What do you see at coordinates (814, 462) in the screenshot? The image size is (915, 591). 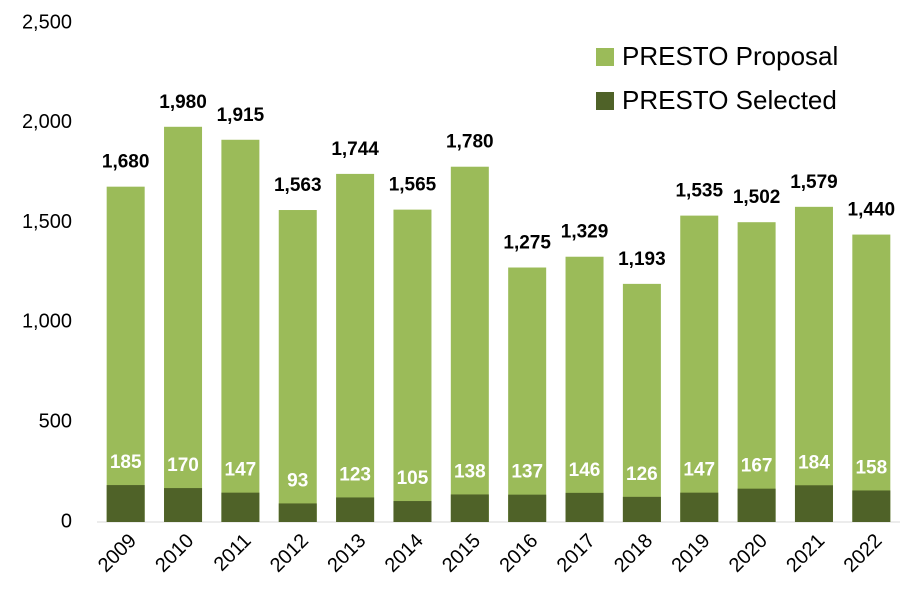 I see `data-label: 184` at bounding box center [814, 462].